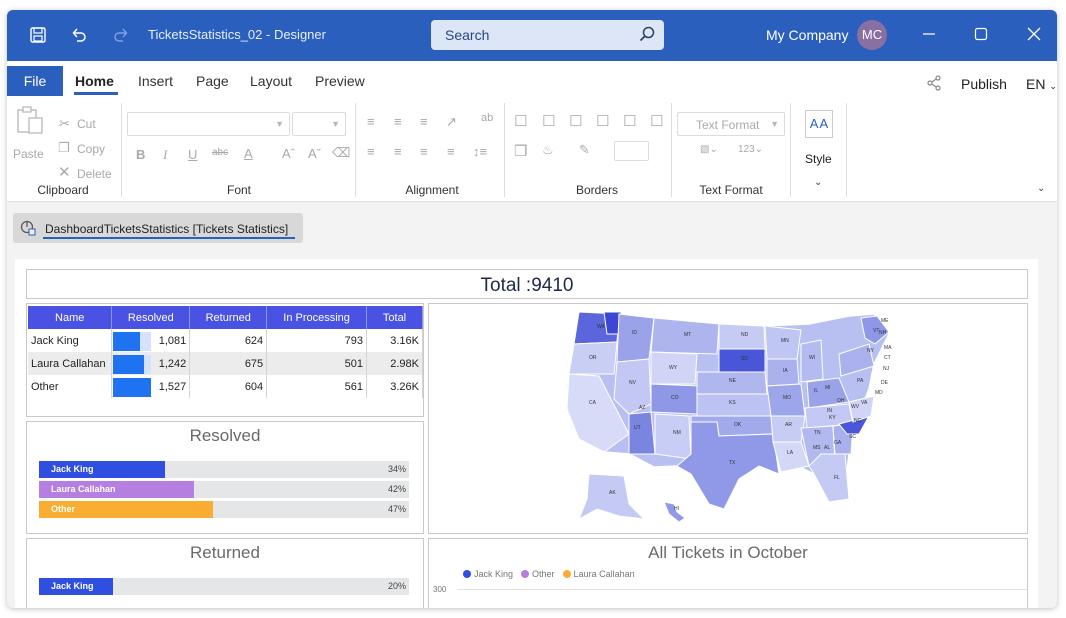  What do you see at coordinates (635, 338) in the screenshot?
I see `state-shape` at bounding box center [635, 338].